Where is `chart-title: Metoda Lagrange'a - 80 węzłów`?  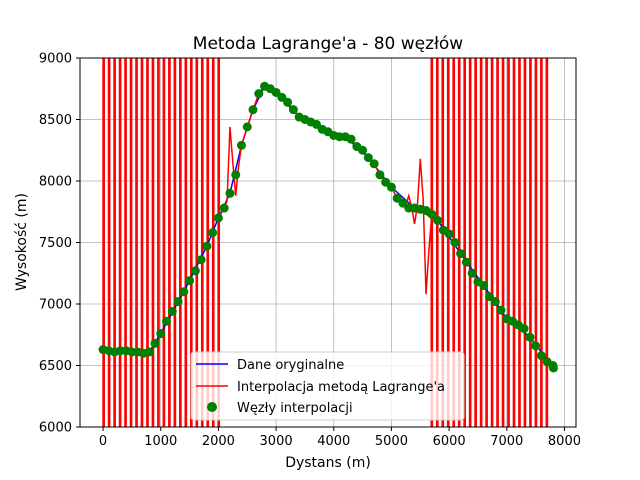 chart-title: Metoda Lagrange'a - 80 węzłów is located at coordinates (328, 44).